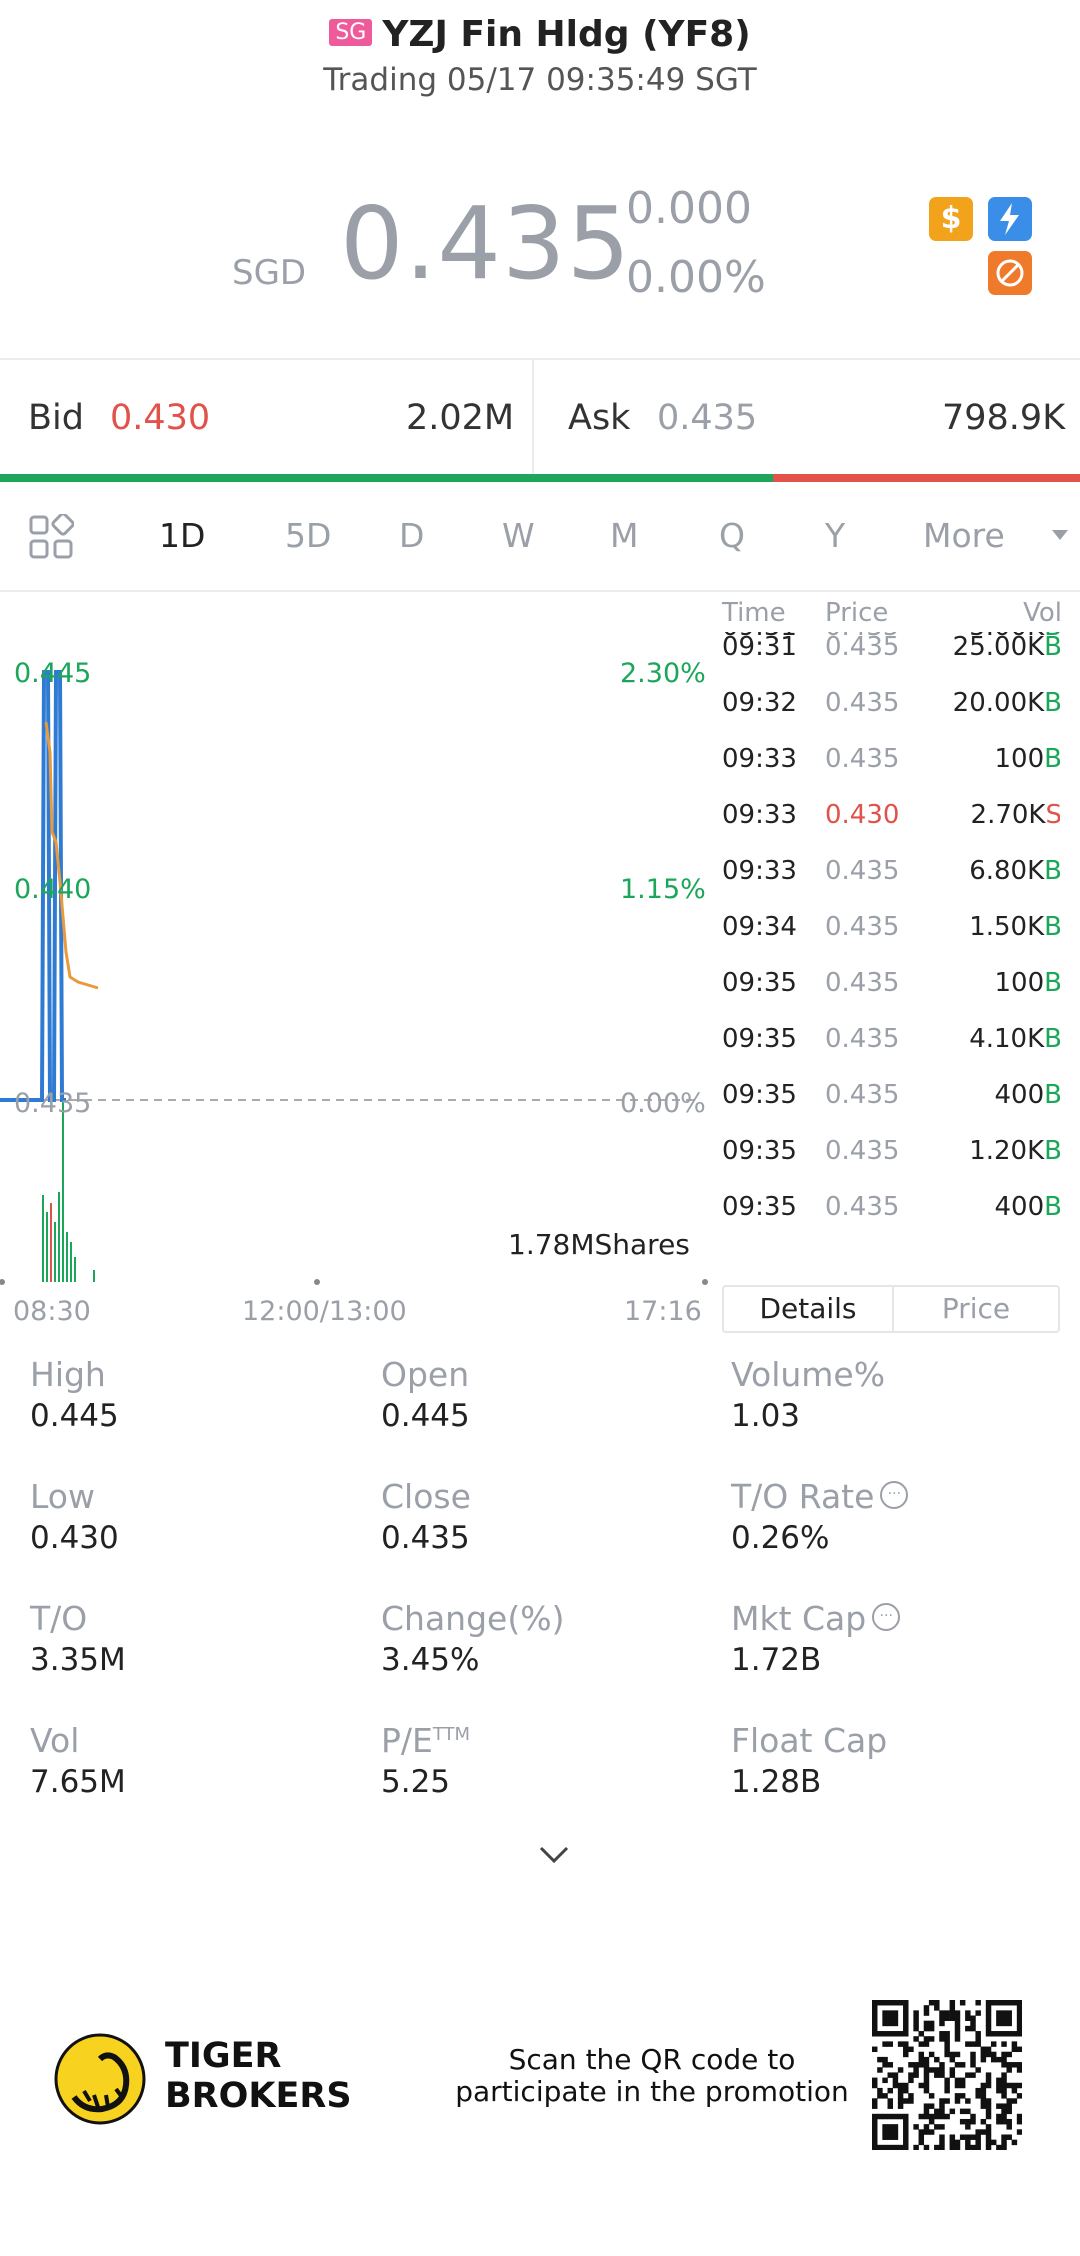  What do you see at coordinates (1014, 927) in the screenshot?
I see `trade-volume: 1.50KB` at bounding box center [1014, 927].